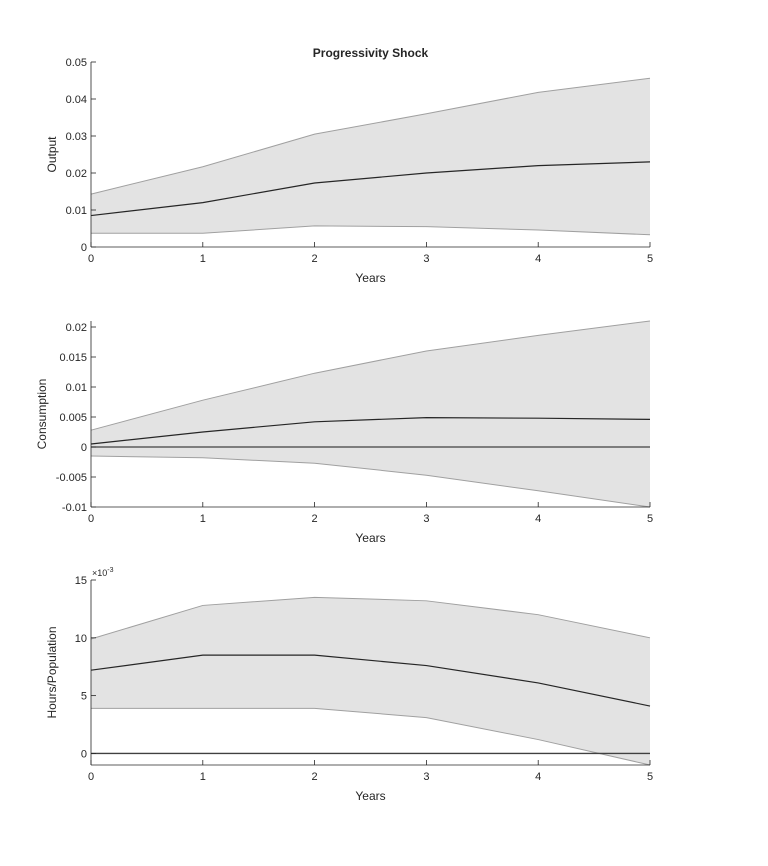 This screenshot has height=866, width=768. I want to click on y-tick-label: -0.01, so click(74, 508).